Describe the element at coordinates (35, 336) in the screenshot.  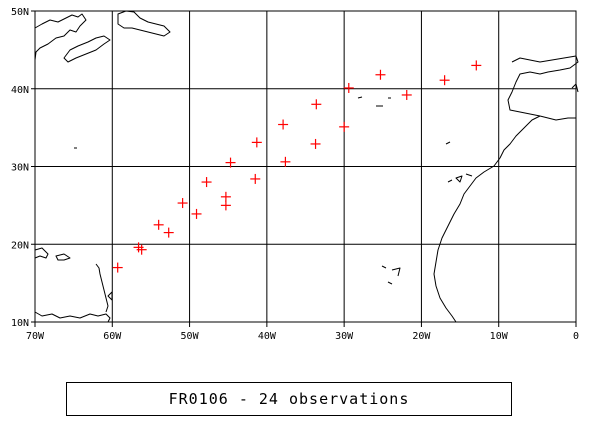
I see `x-tick-label: 70W` at that location.